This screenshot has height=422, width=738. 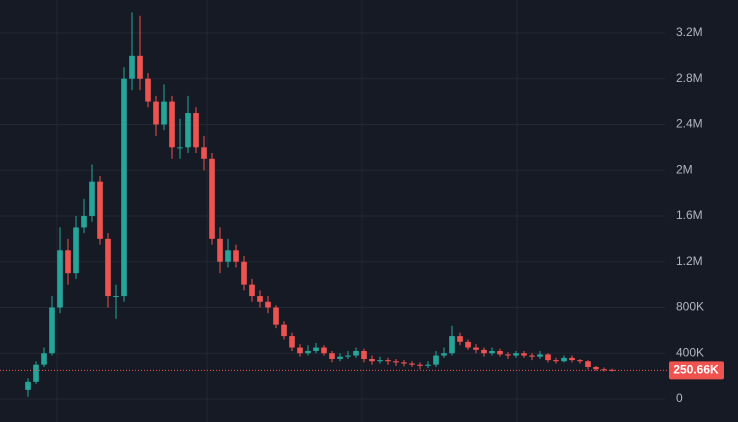 I want to click on y-tick-label: 2M, so click(x=684, y=169).